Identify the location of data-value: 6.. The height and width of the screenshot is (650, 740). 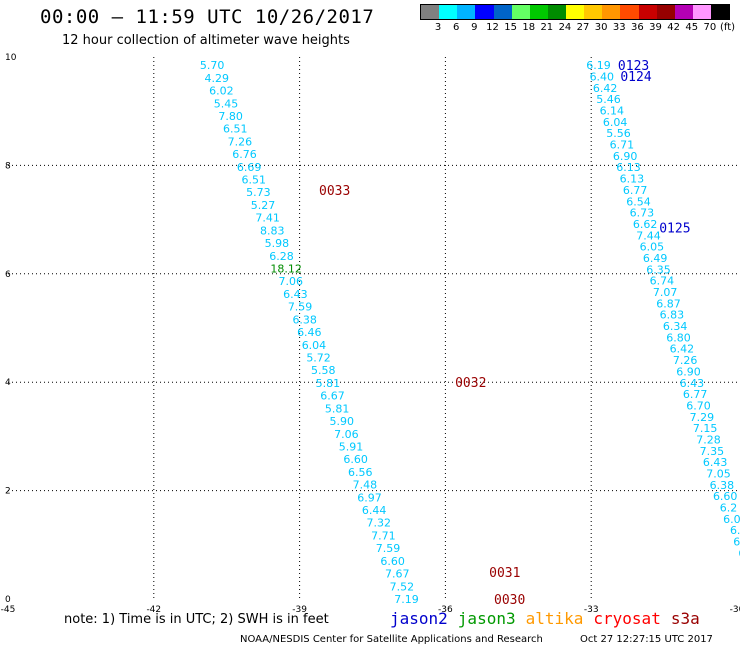
(735, 530).